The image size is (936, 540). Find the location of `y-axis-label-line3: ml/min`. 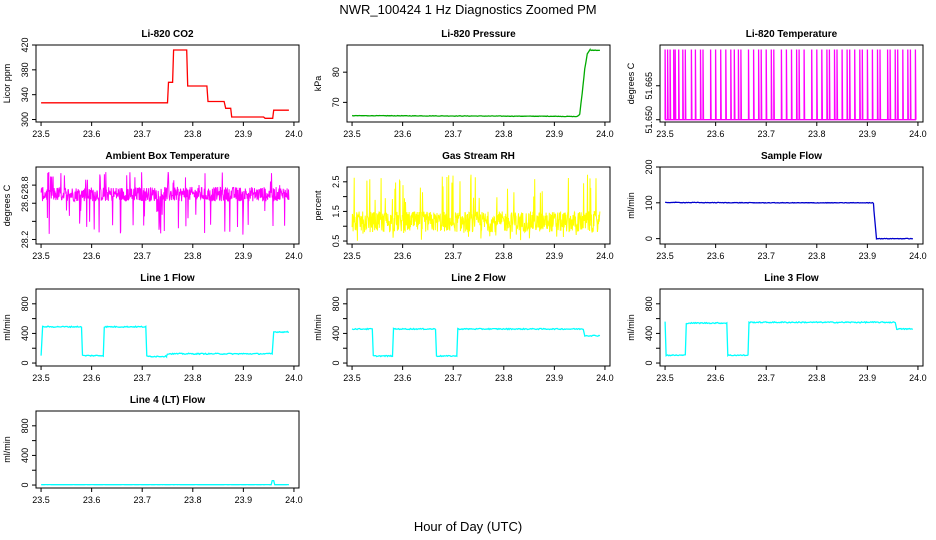

y-axis-label-line3: ml/min is located at coordinates (631, 327).